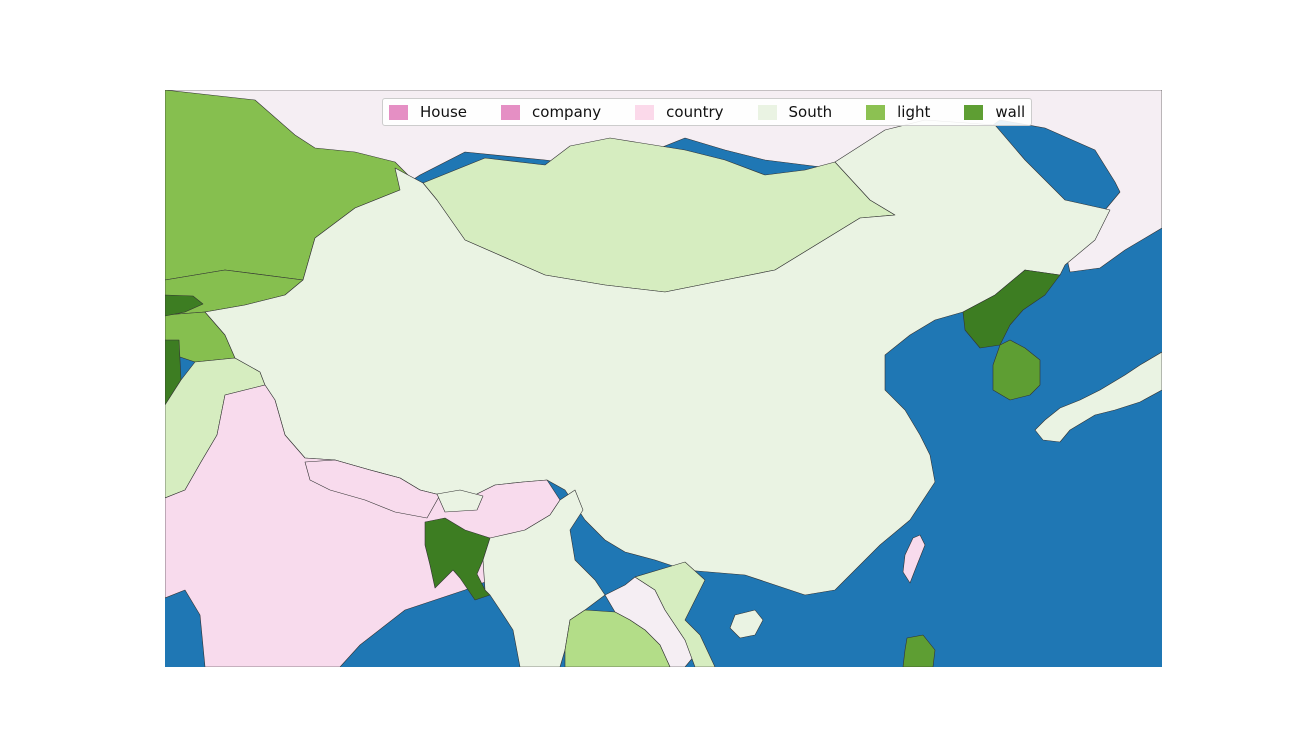  What do you see at coordinates (444, 112) in the screenshot?
I see `legend-label: House` at bounding box center [444, 112].